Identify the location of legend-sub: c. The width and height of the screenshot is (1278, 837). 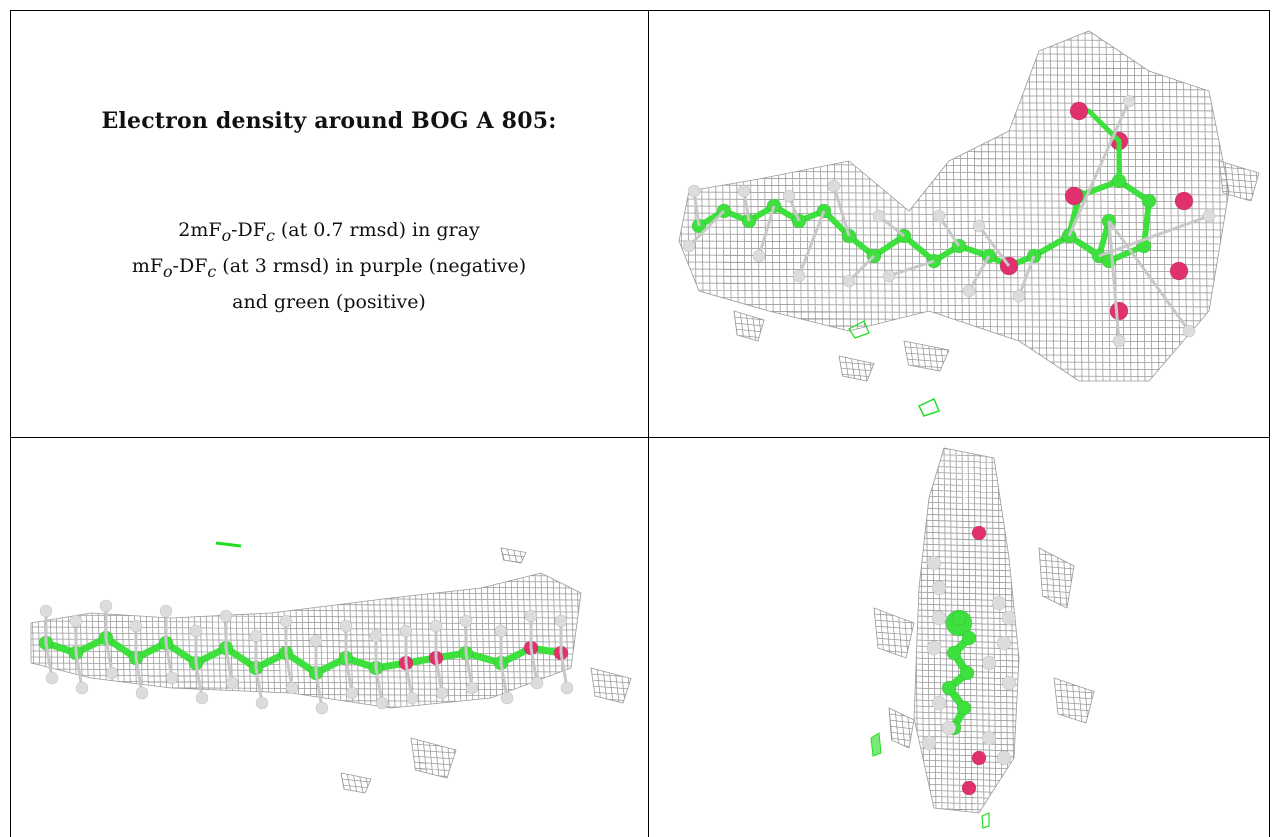
(270, 235).